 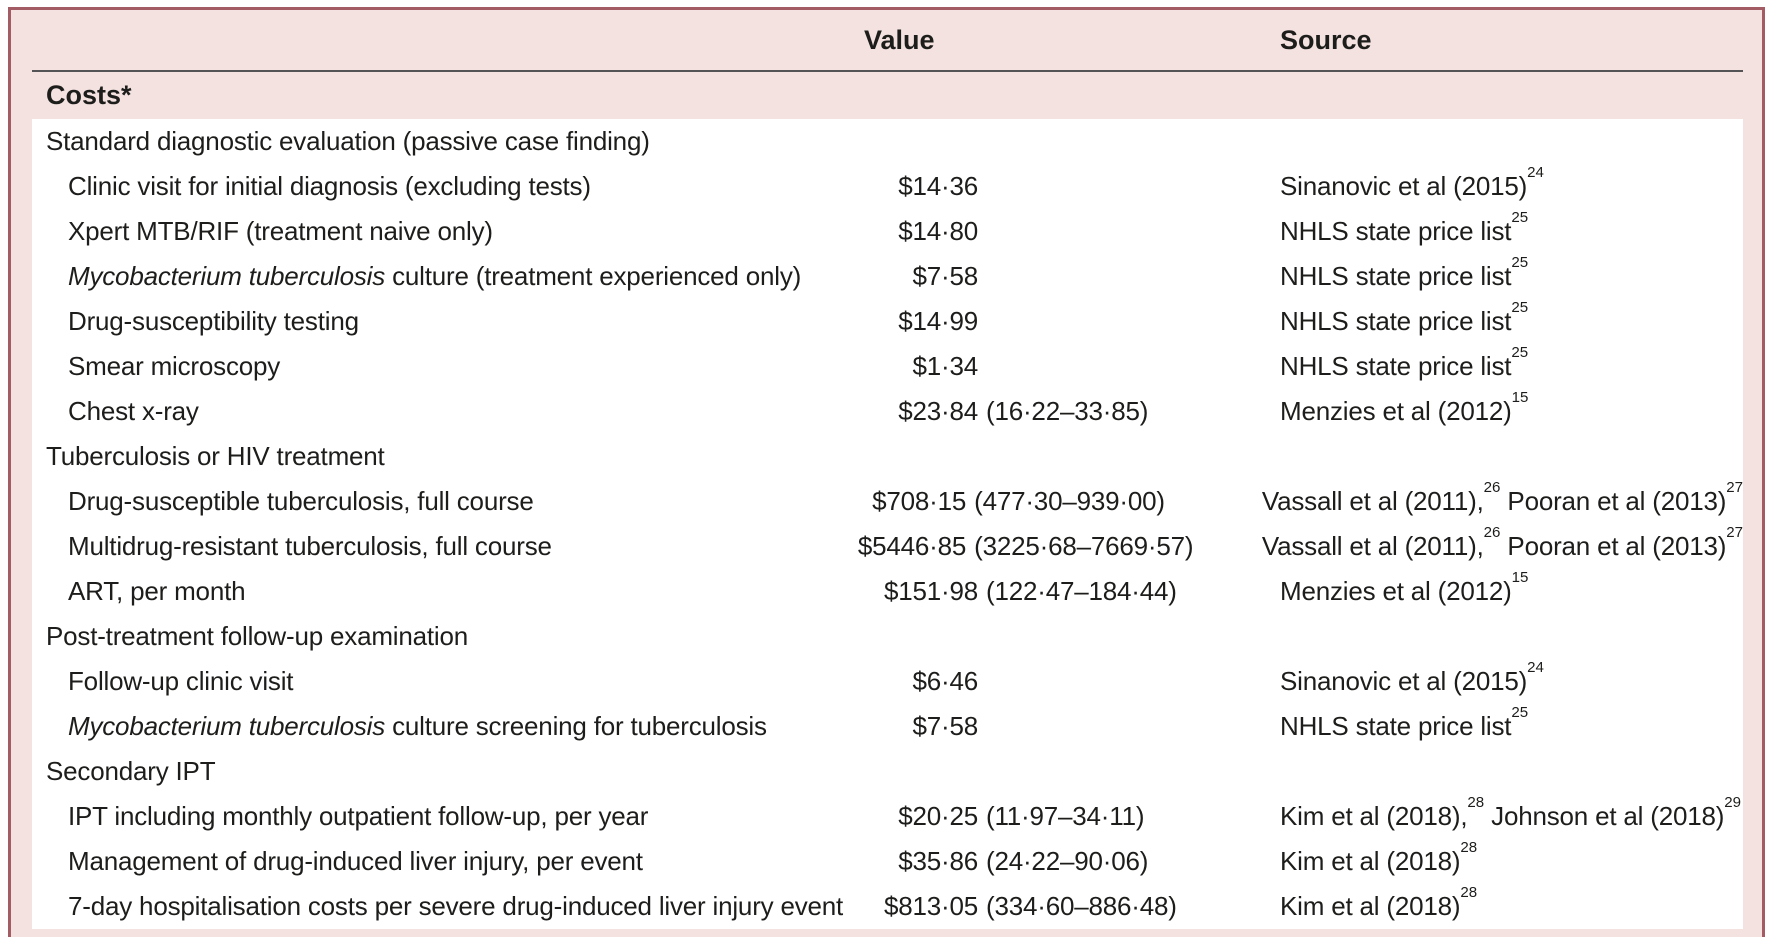 I want to click on value-range: (24·22–90·06), so click(x=1067, y=861).